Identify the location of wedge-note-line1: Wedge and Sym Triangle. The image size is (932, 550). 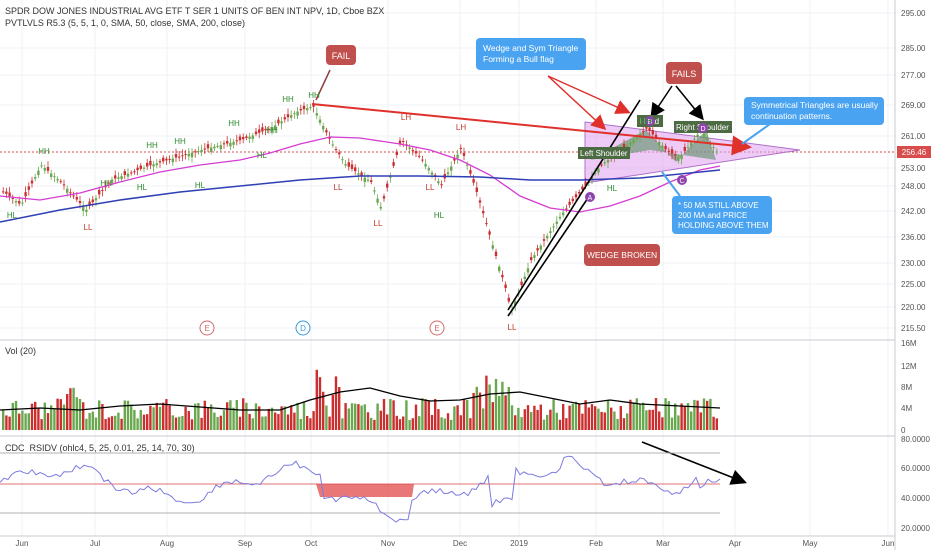
(531, 48).